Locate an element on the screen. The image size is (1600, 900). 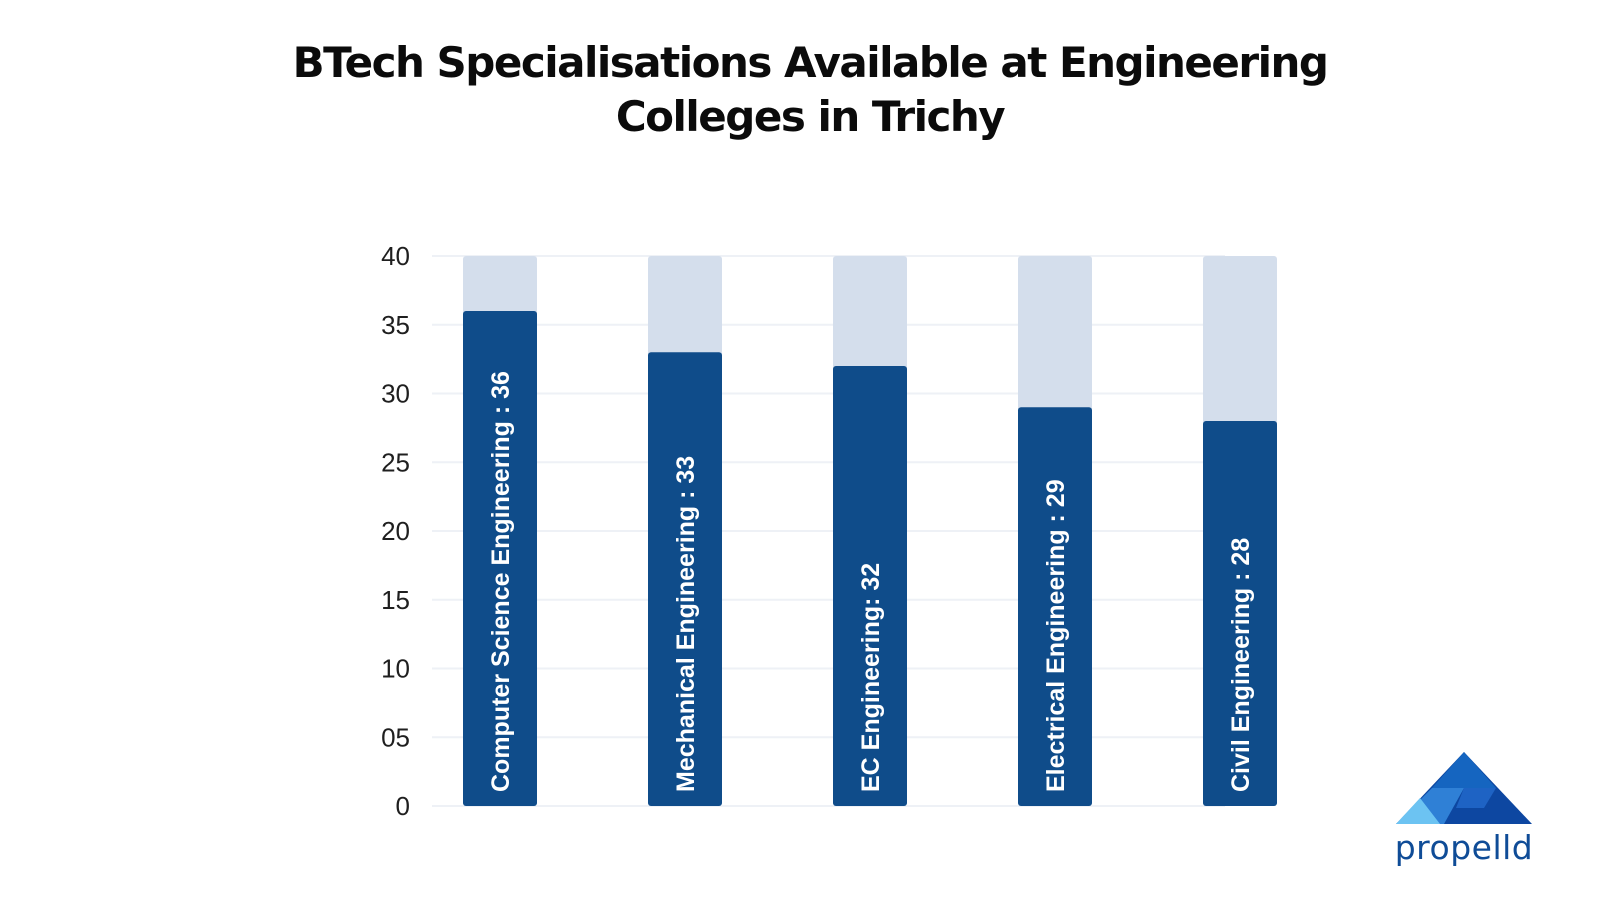
y-tick-label: 05 is located at coordinates (395, 737).